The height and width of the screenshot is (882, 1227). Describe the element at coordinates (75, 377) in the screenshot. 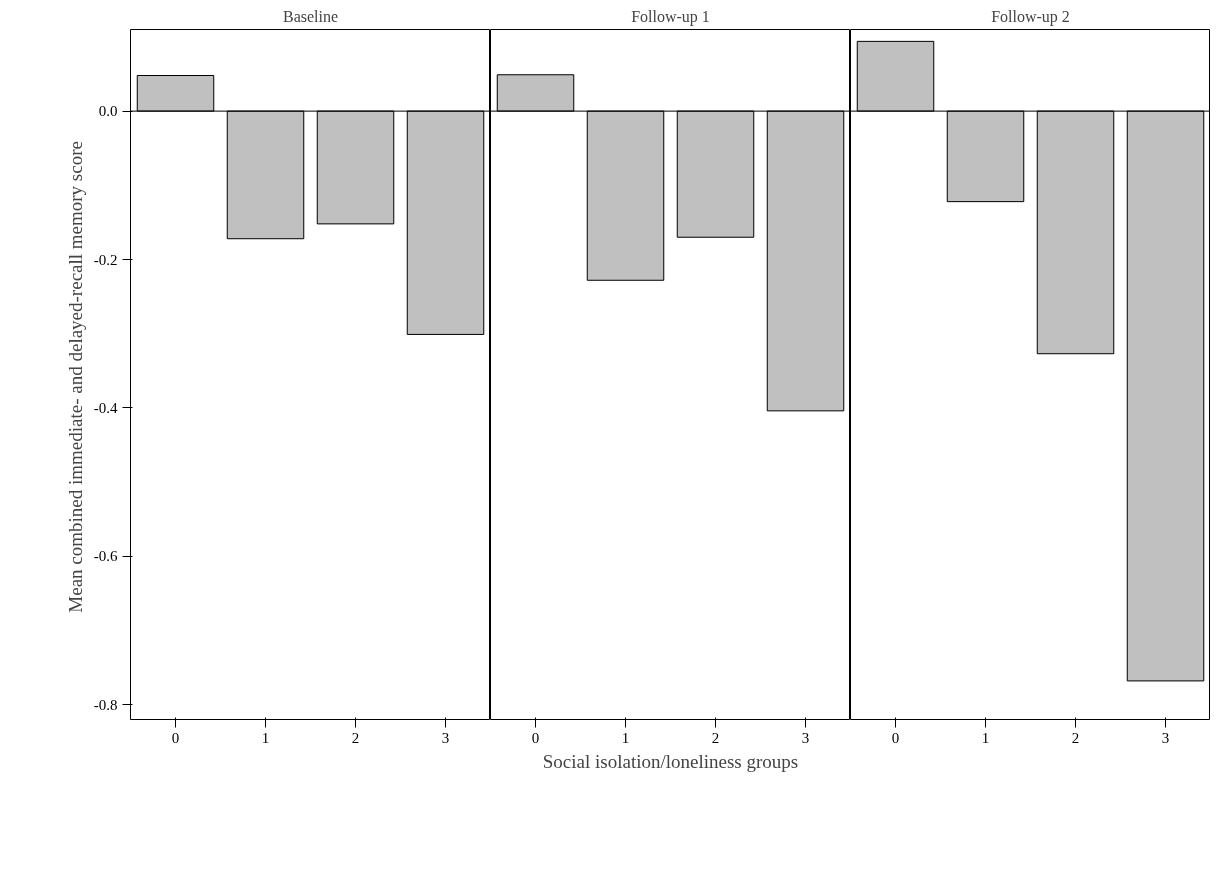

I see `y-axis-title: Mean combined immediate- and delayed-recall memory score` at that location.